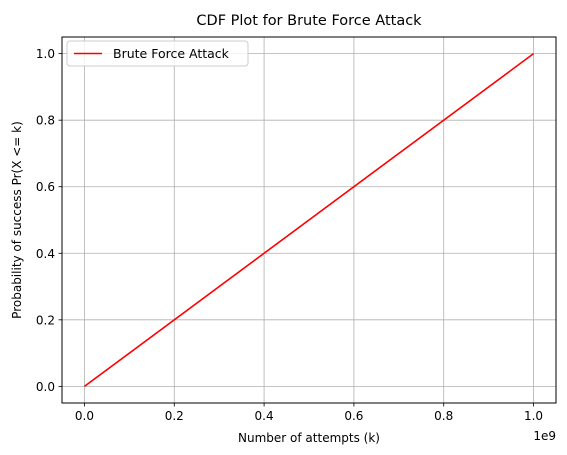  Describe the element at coordinates (45, 320) in the screenshot. I see `y-tick-label: 0.2` at that location.